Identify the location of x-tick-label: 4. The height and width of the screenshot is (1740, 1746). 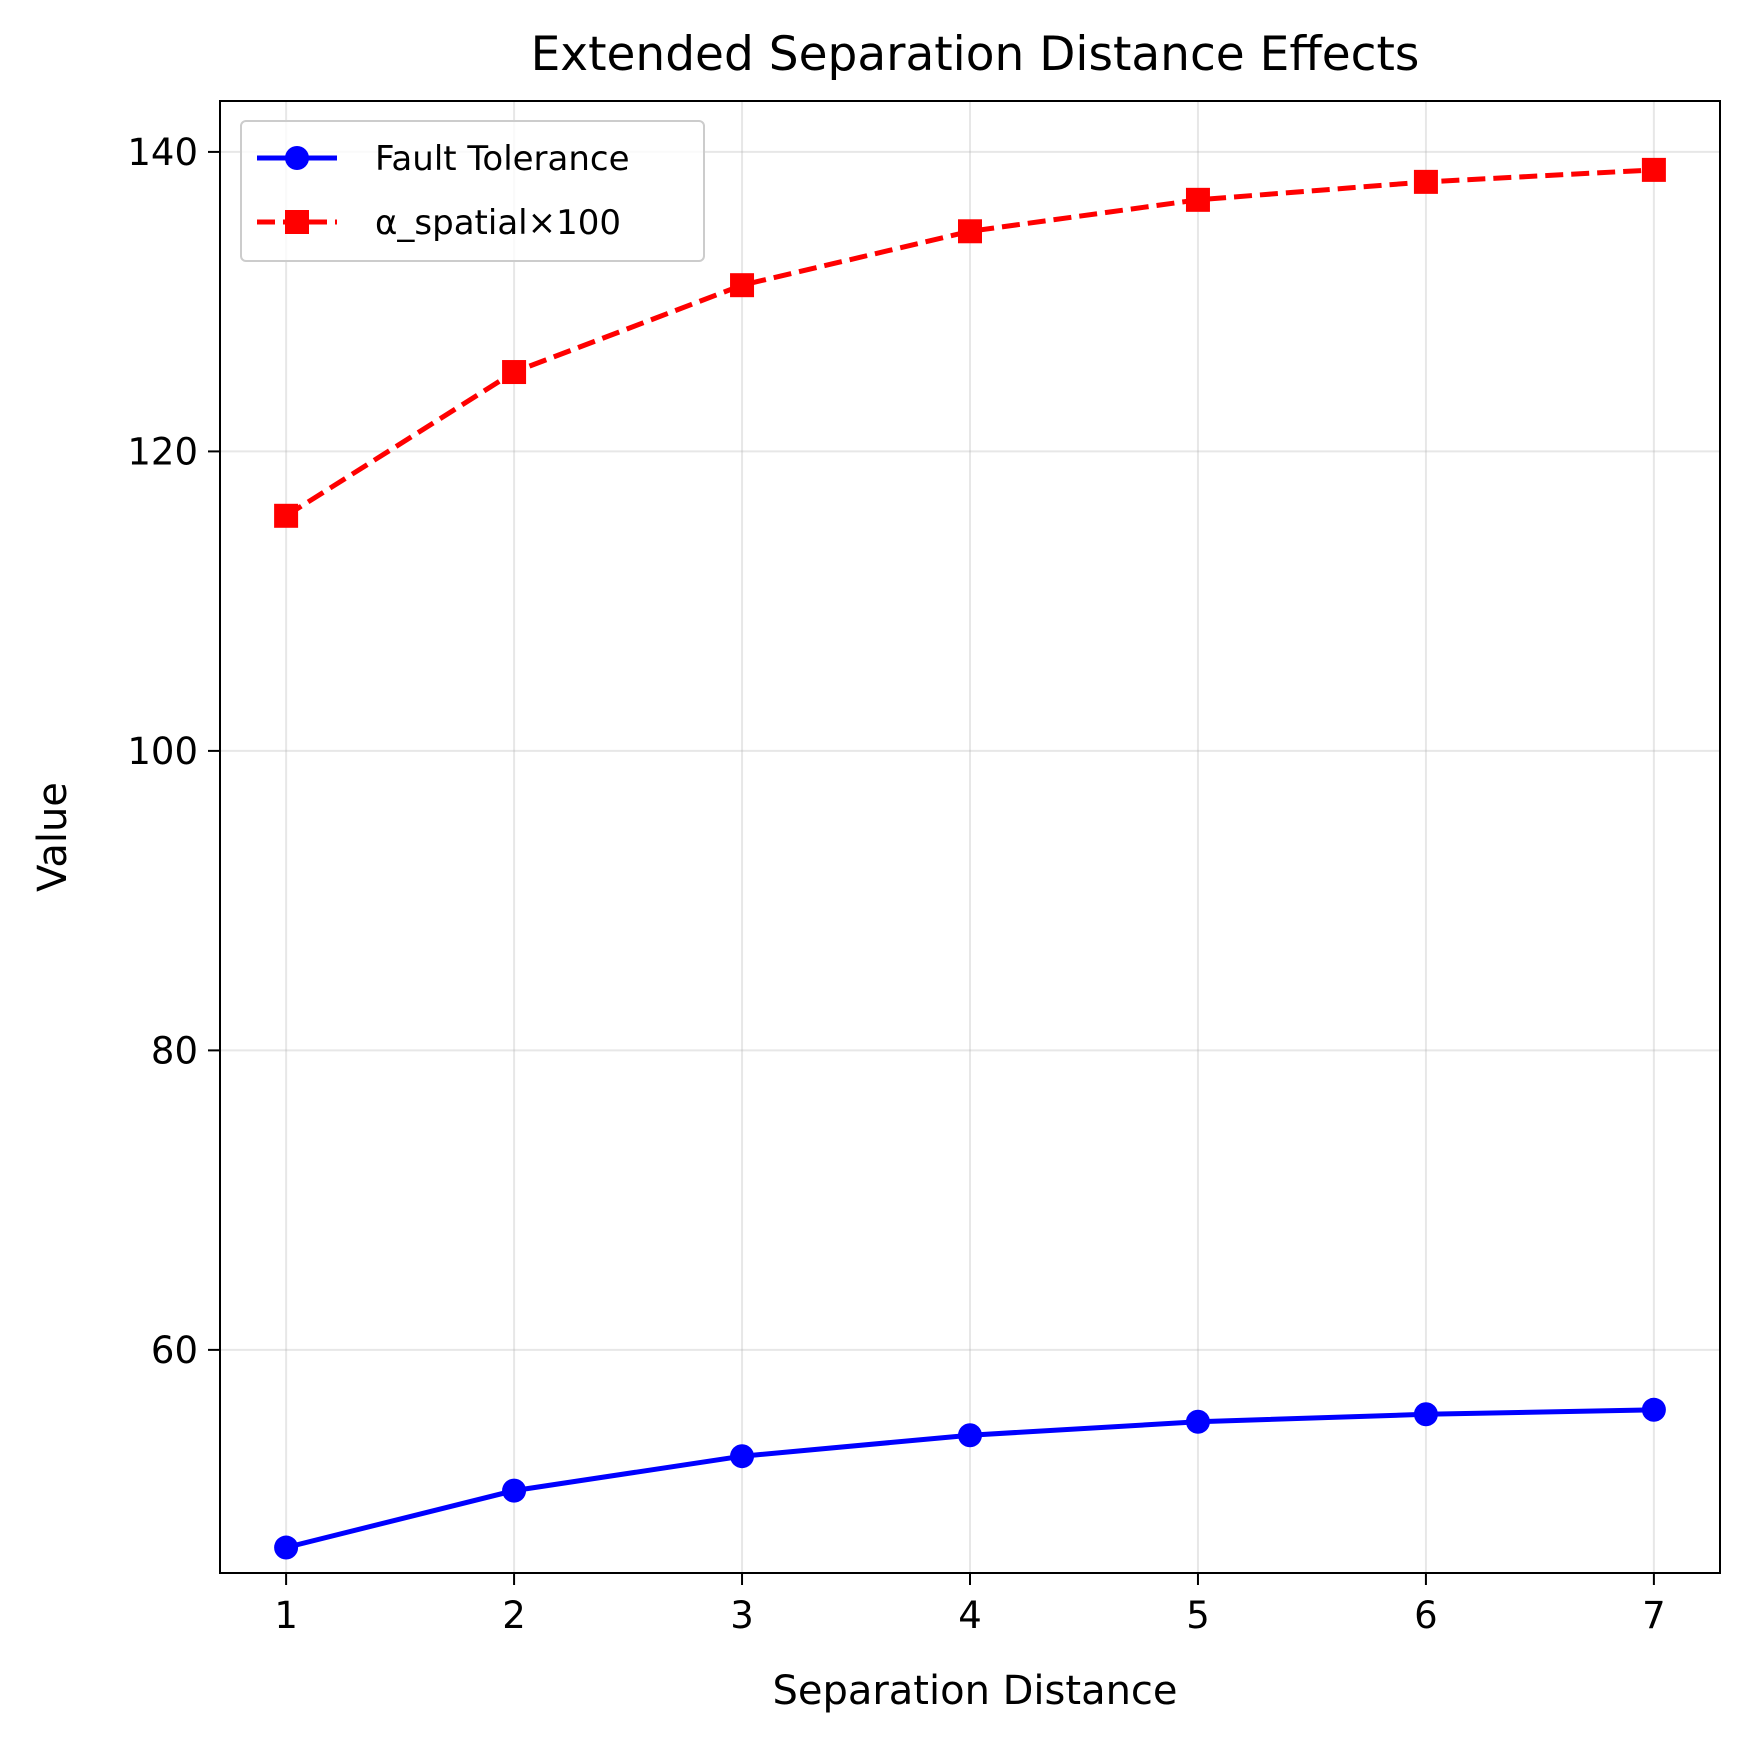
(970, 1615).